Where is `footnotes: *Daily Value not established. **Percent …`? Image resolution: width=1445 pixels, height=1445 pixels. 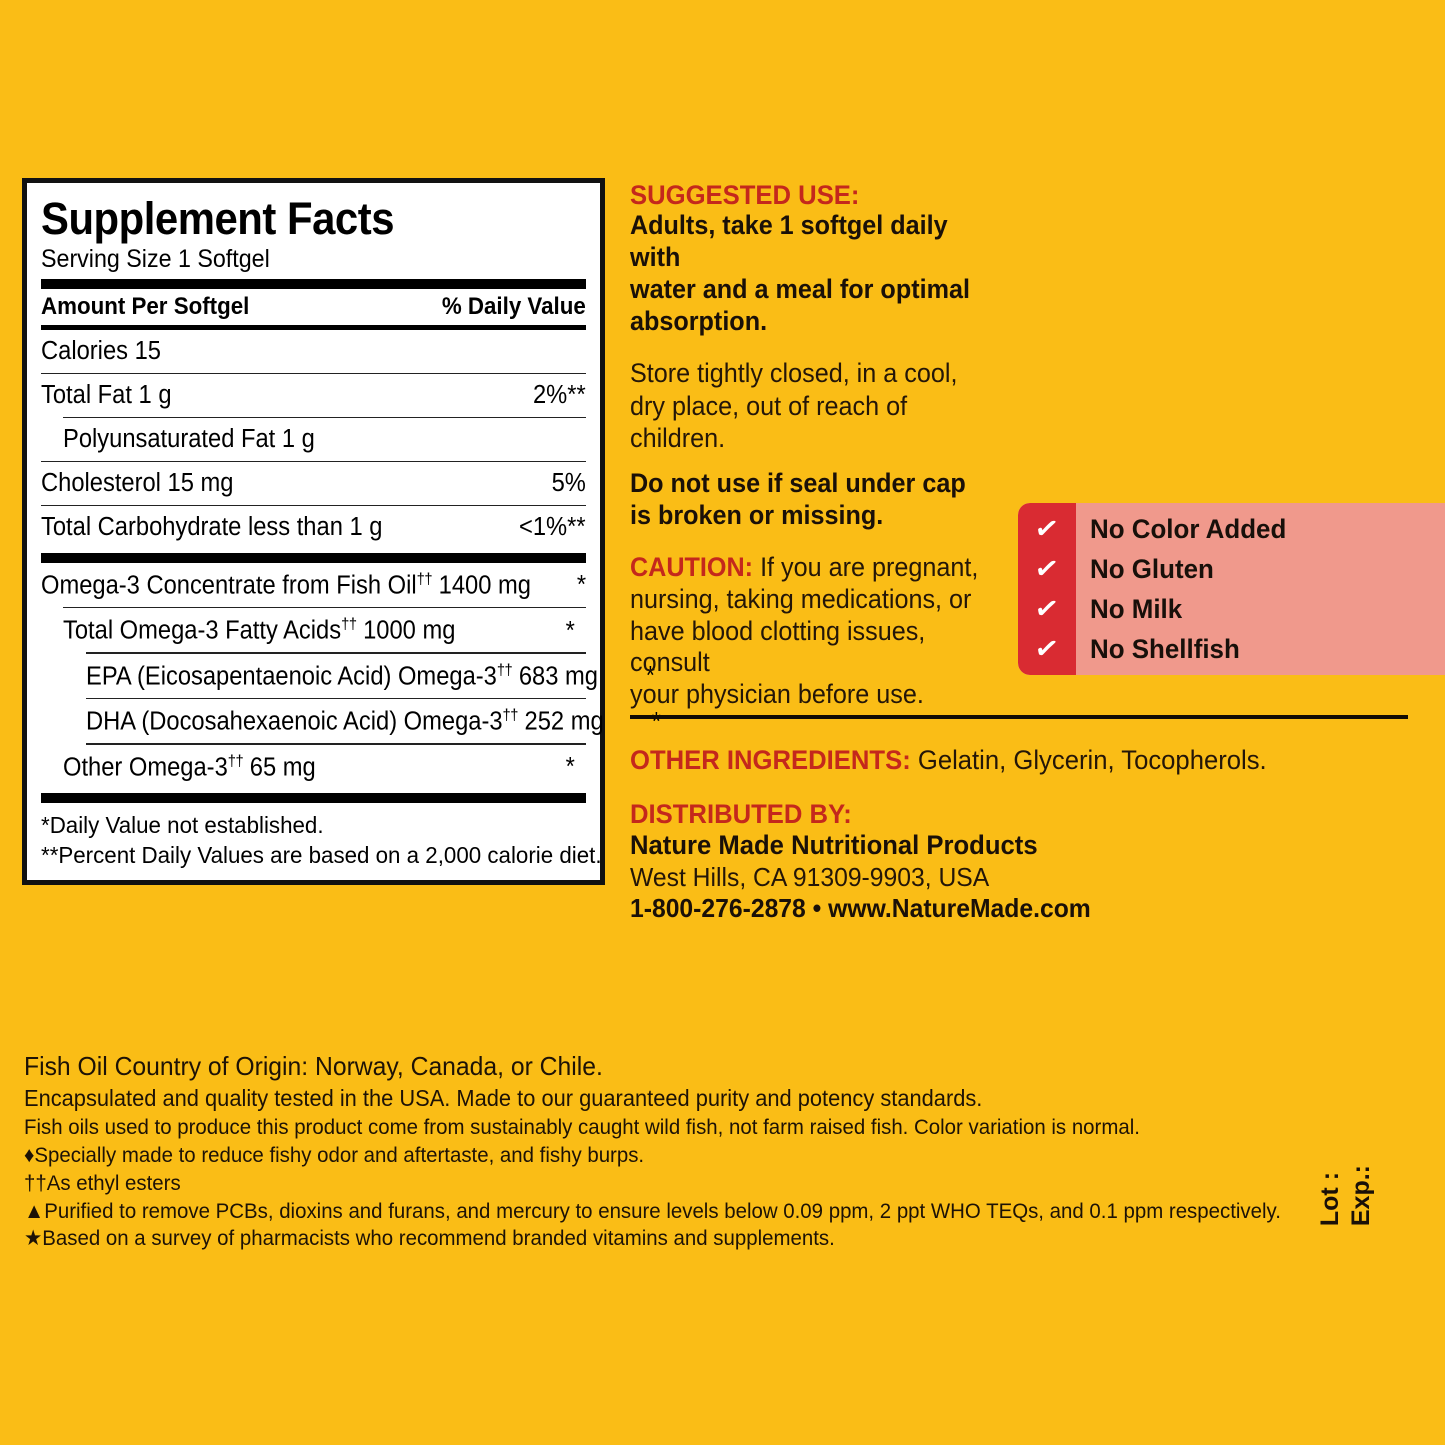 footnotes: *Daily Value not established. **Percent … is located at coordinates (321, 836).